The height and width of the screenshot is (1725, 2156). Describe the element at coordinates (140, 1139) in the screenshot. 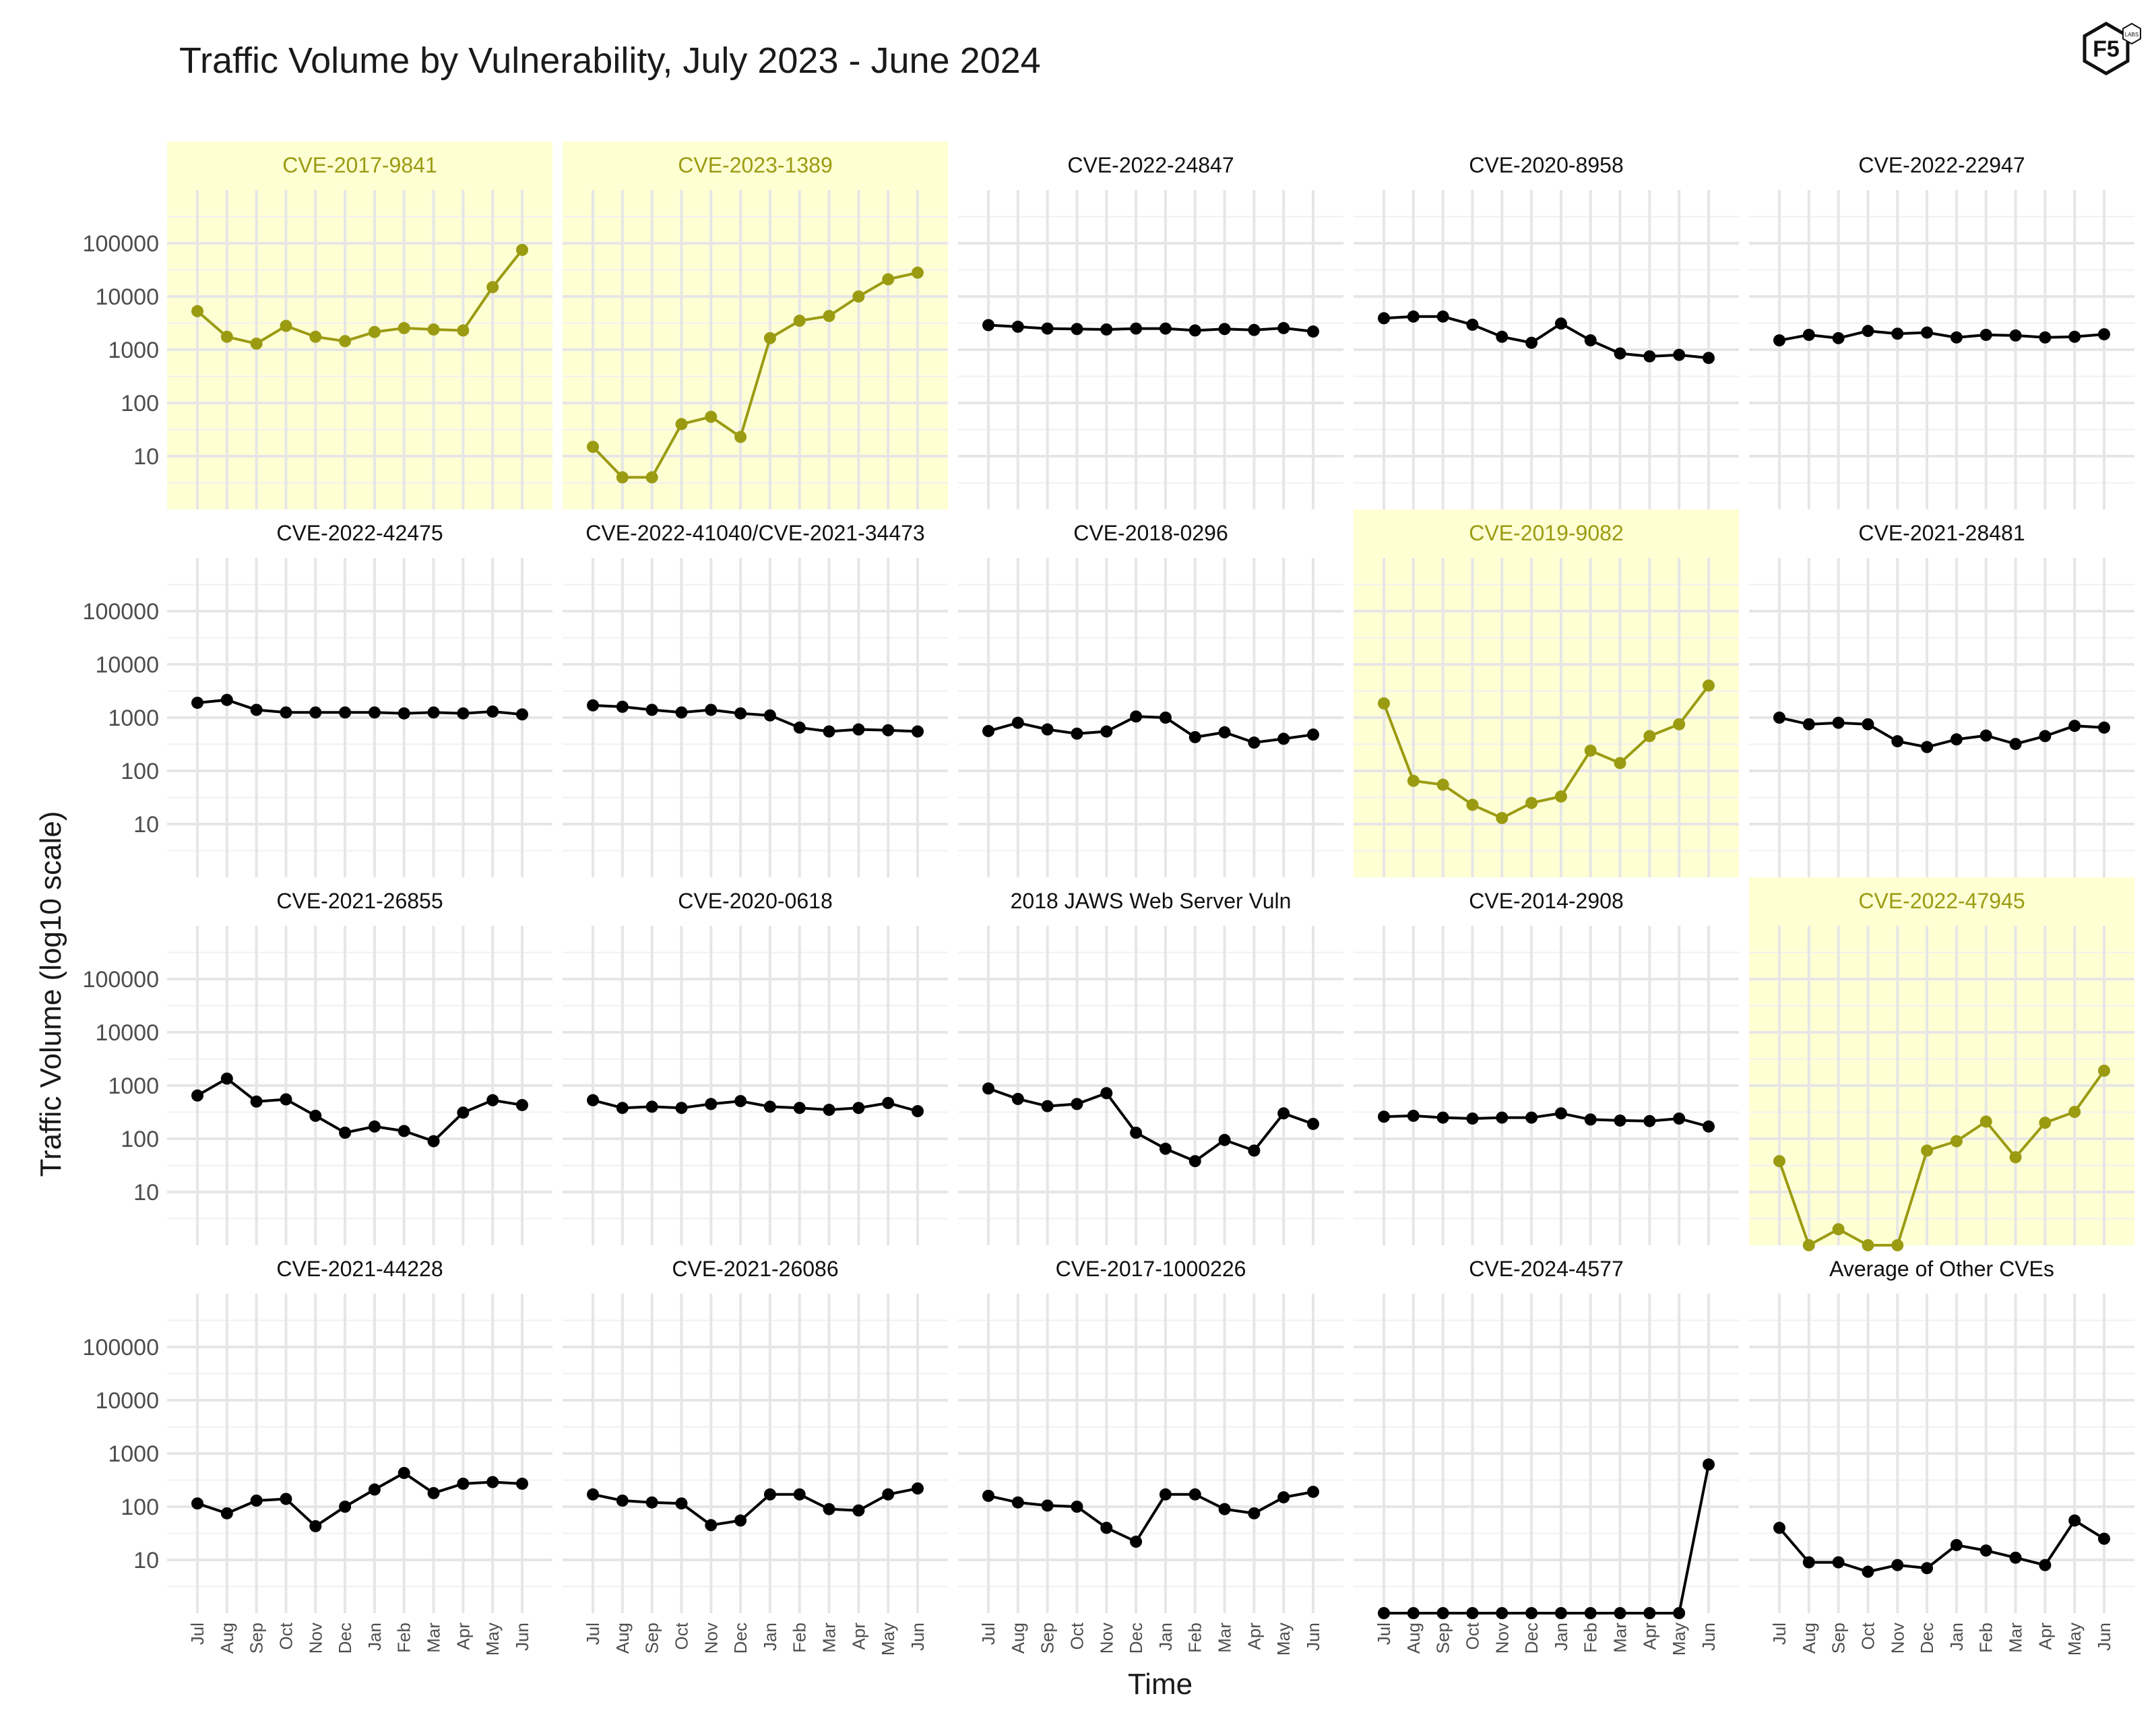

I see `y-tick-label: 100` at that location.